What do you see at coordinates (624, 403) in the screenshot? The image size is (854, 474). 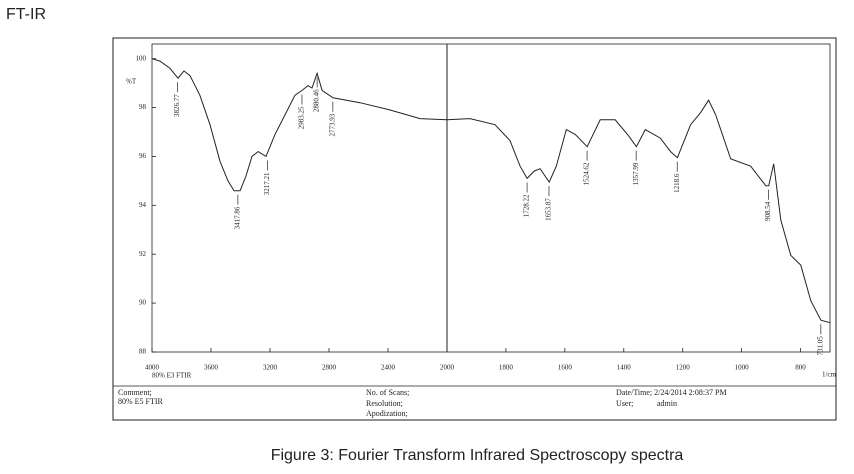 I see `user-label: User;` at bounding box center [624, 403].